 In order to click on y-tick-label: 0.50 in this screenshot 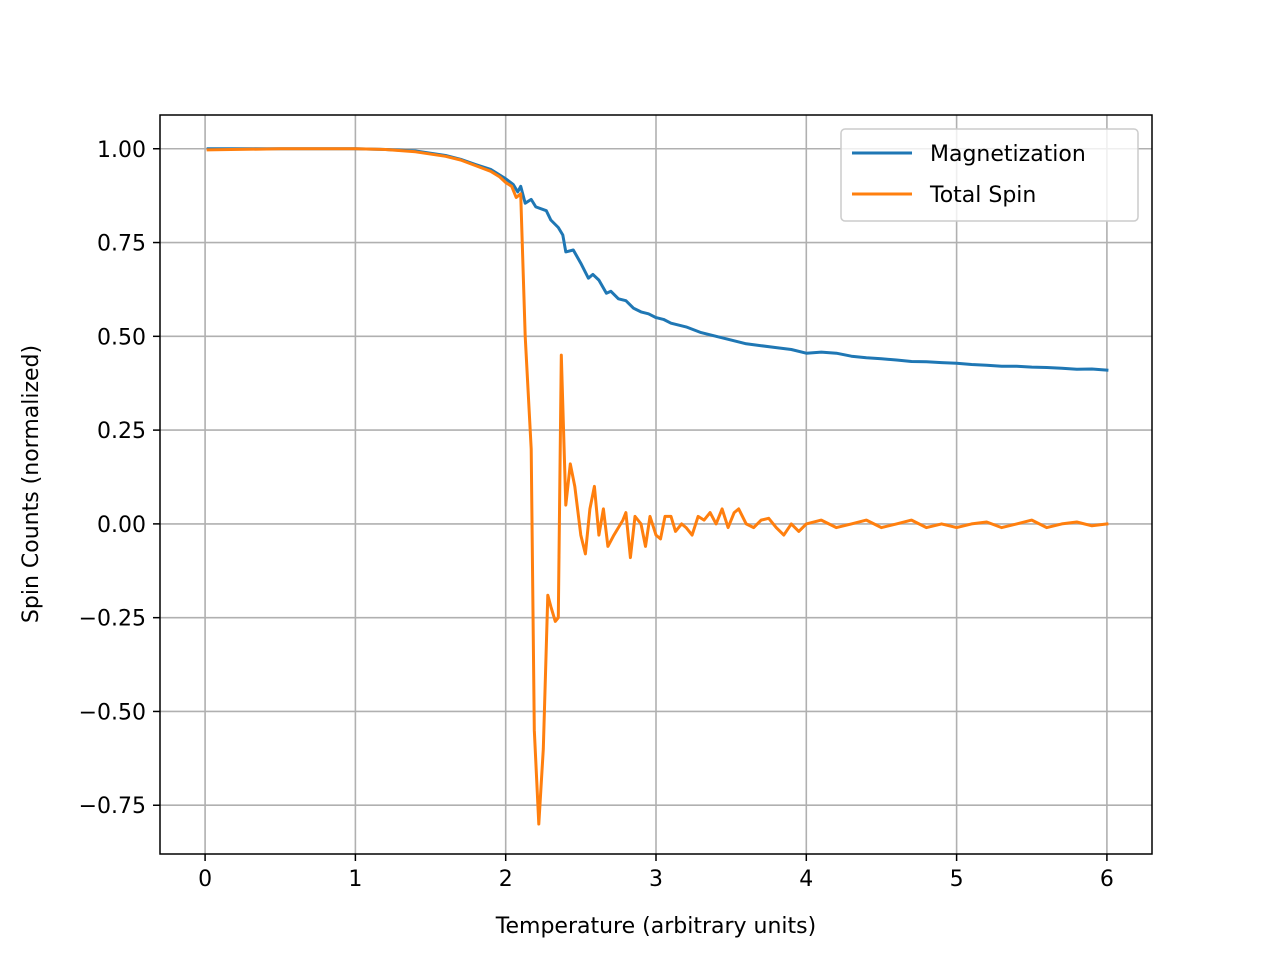, I will do `click(121, 337)`.